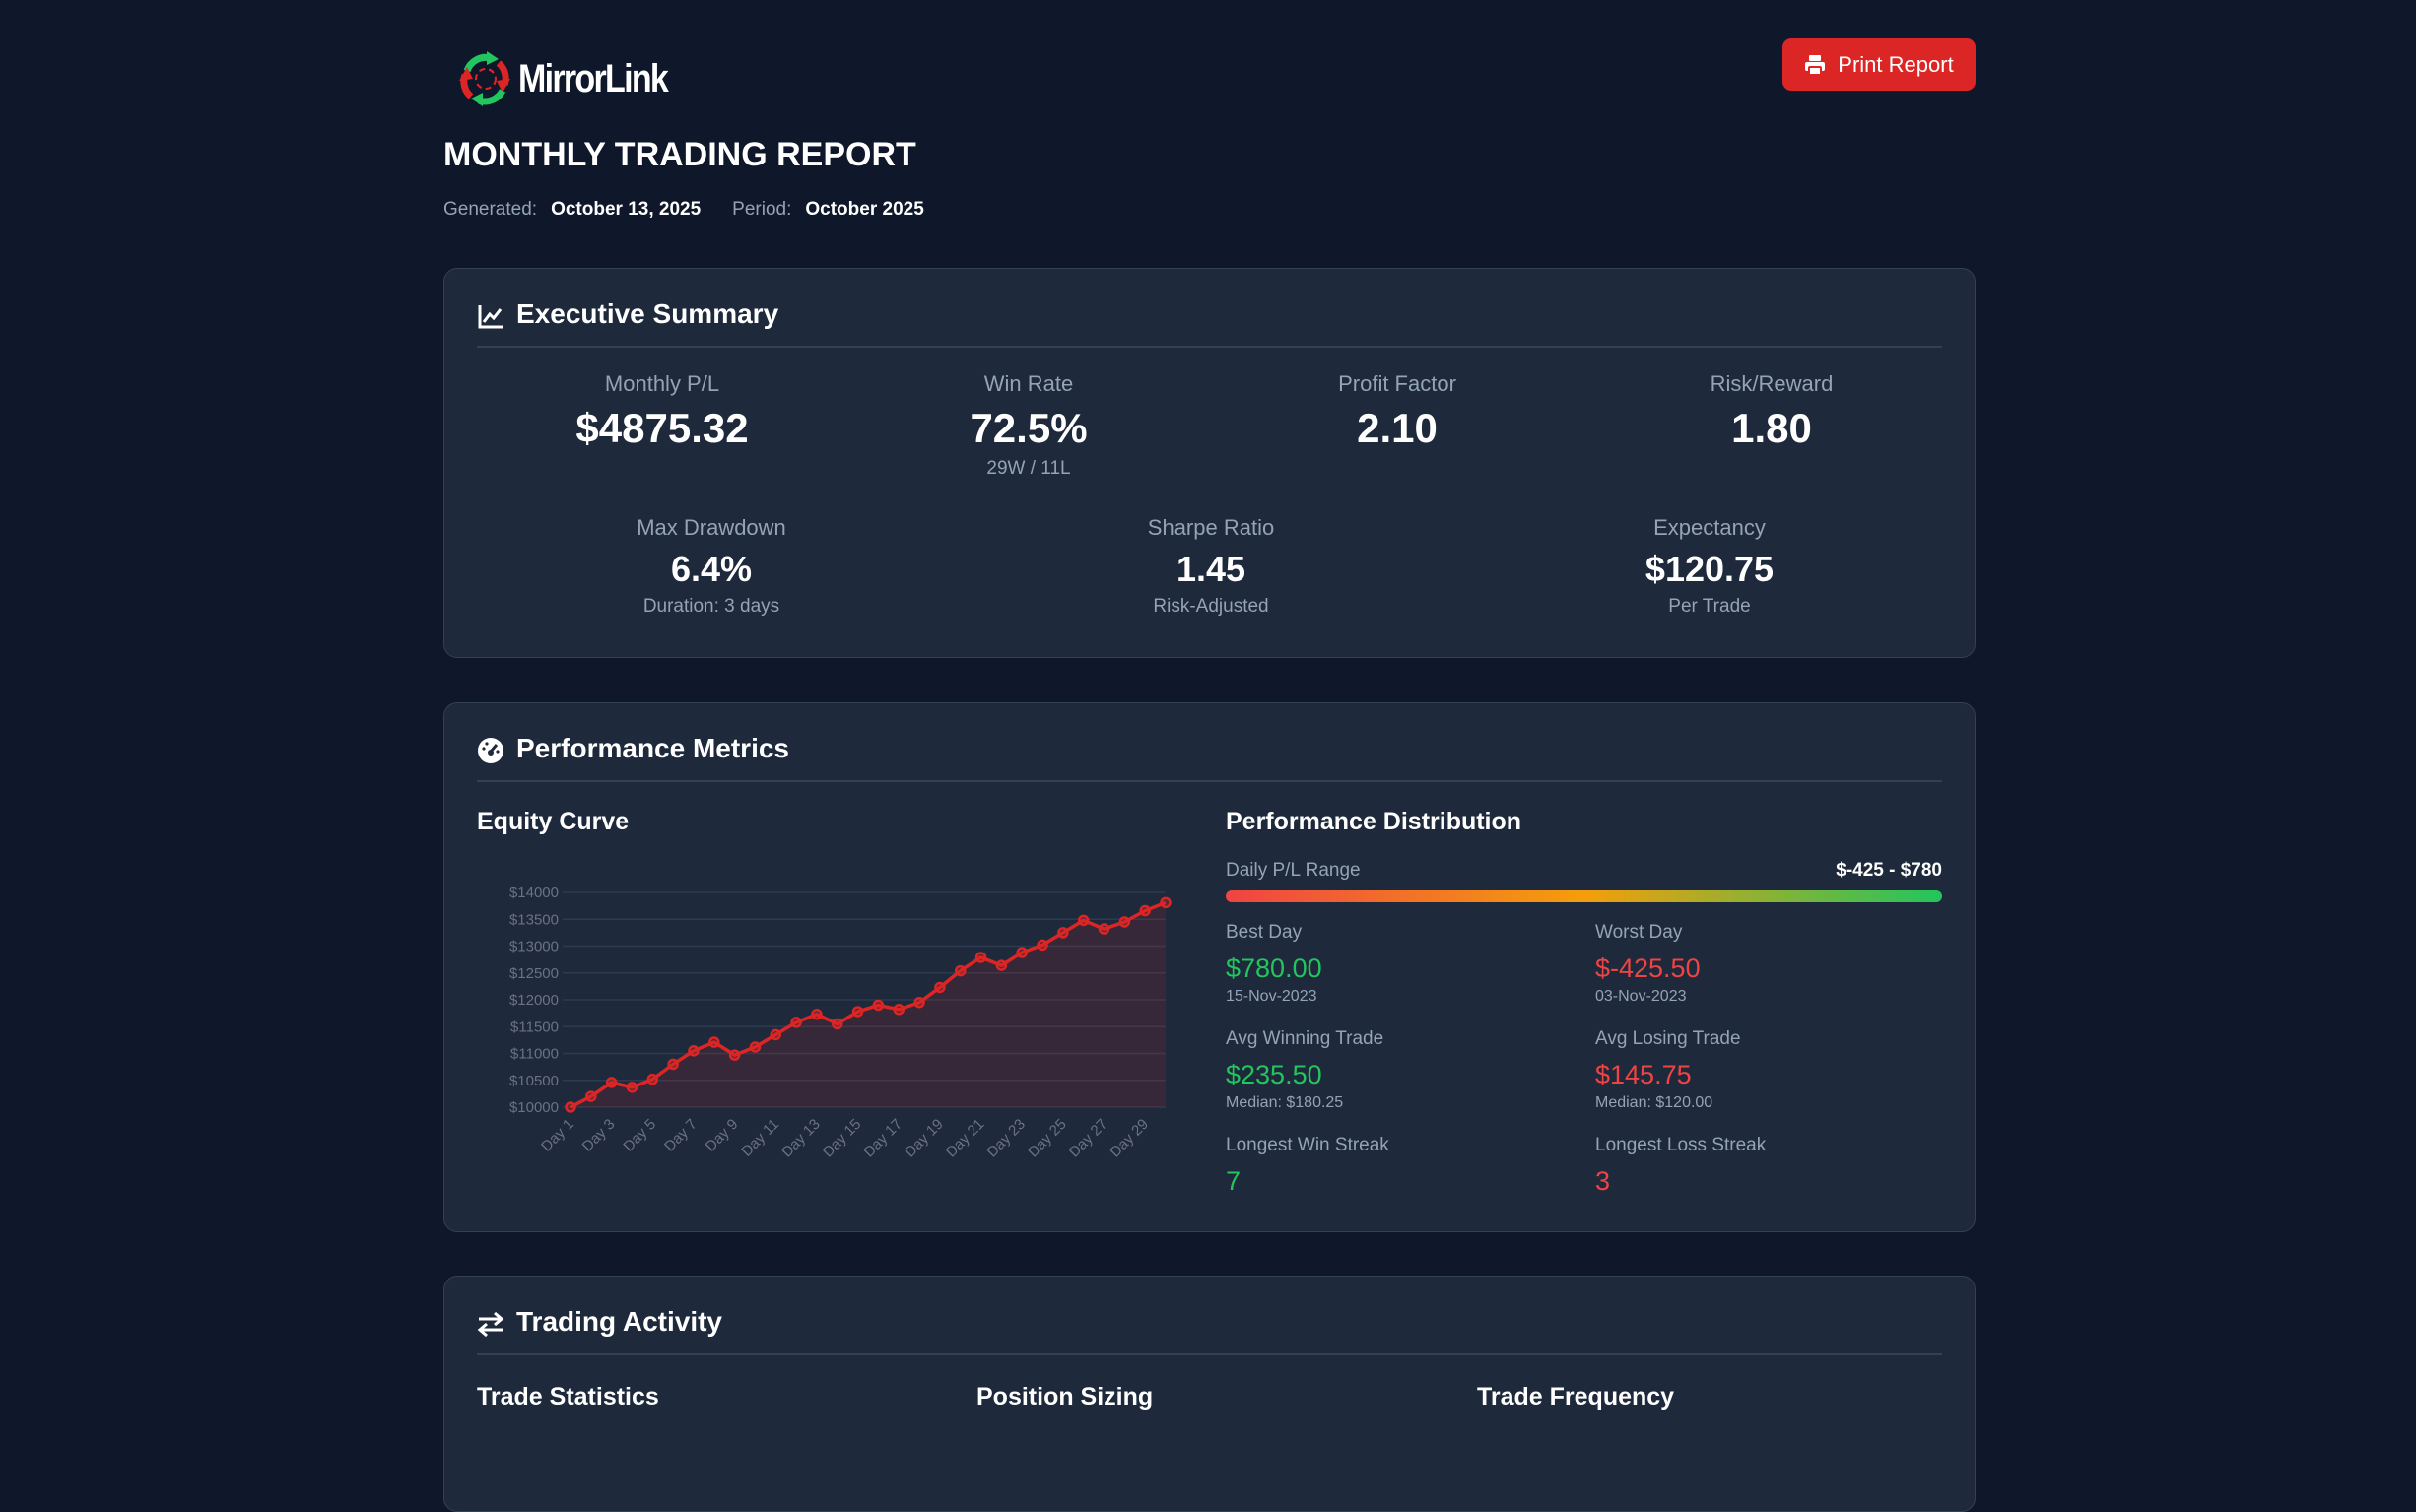  I want to click on stat-sub: Duration: 3 days, so click(711, 606).